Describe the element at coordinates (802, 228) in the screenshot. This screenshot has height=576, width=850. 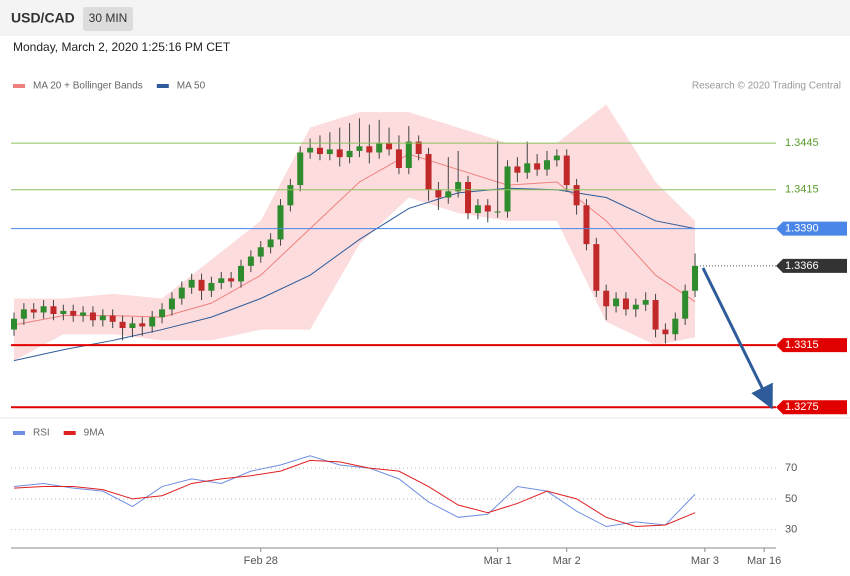
I see `level-label: 1.3390` at that location.